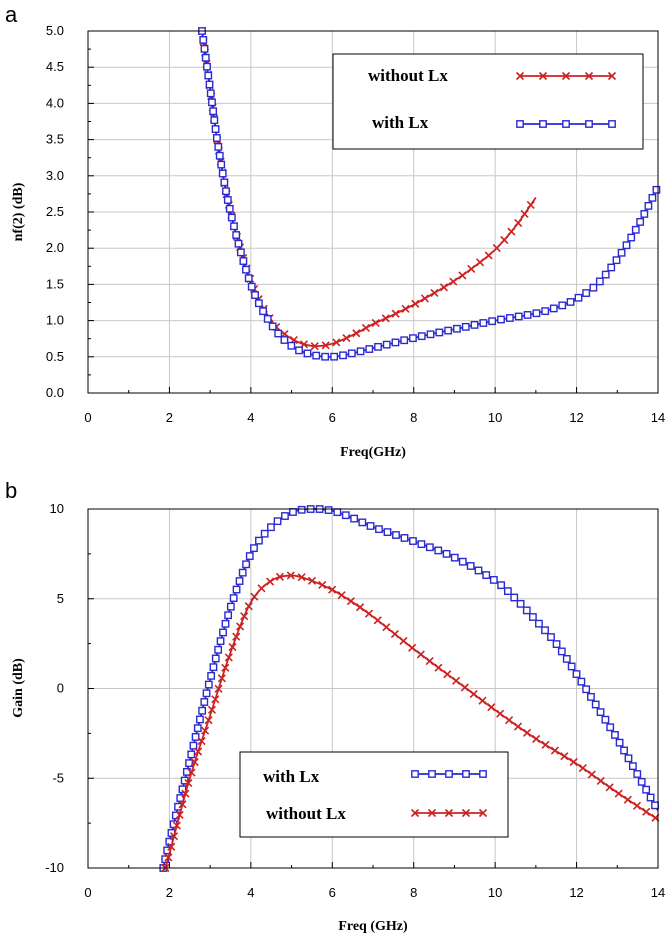 Image resolution: width=665 pixels, height=938 pixels. I want to click on y-tick-label: 3.0, so click(55, 175).